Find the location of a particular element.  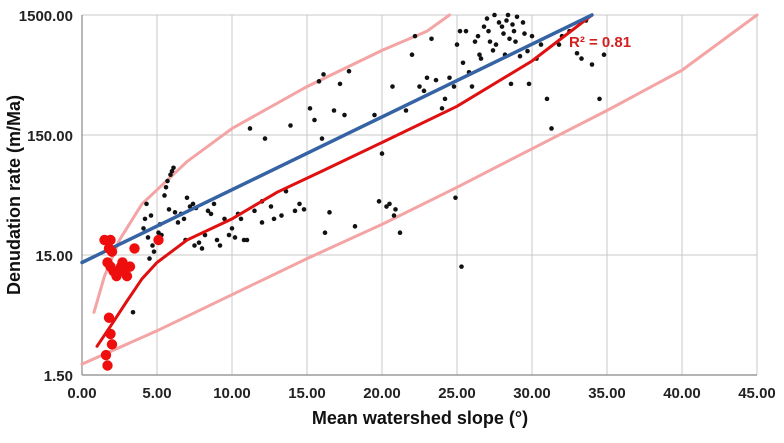

x-axis-title: Mean watershed slope (°) is located at coordinates (420, 418).